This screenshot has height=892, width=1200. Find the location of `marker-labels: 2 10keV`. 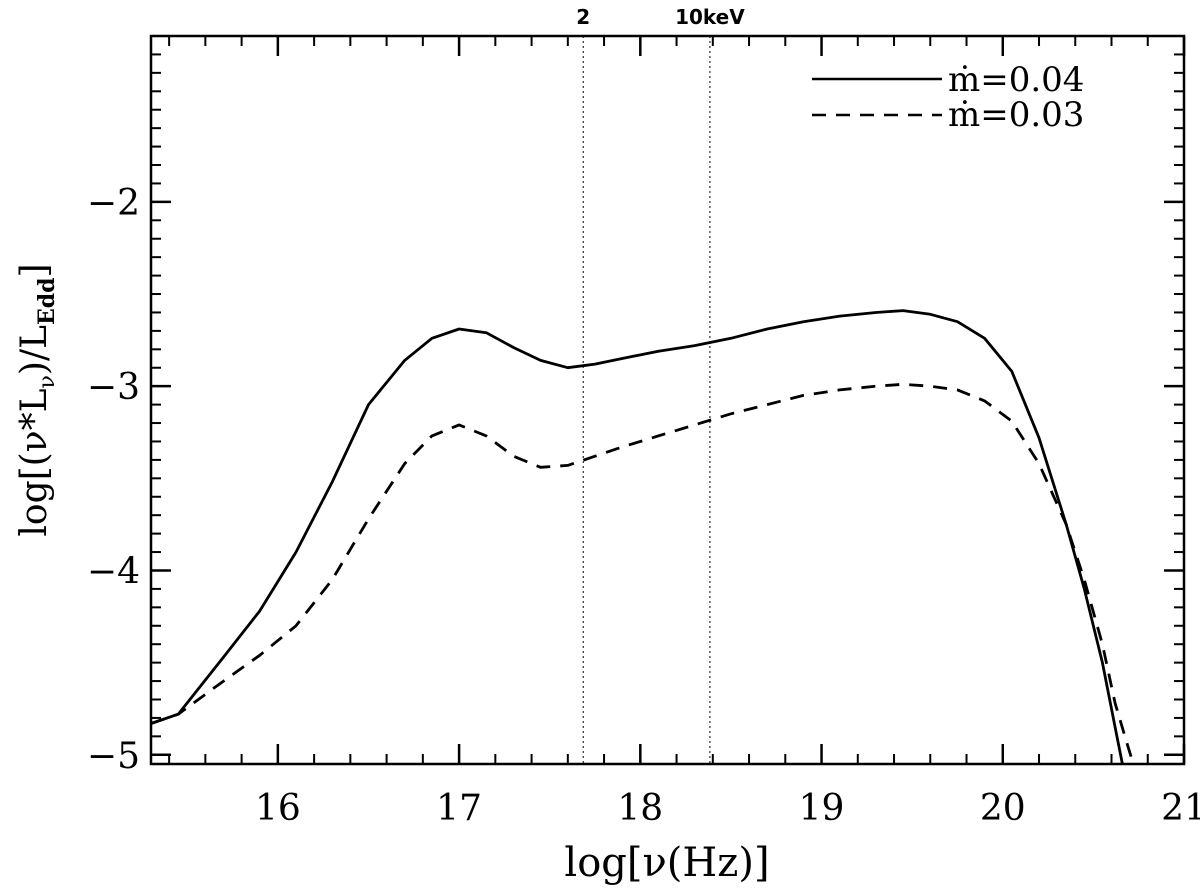

marker-labels: 2 10keV is located at coordinates (660, 17).